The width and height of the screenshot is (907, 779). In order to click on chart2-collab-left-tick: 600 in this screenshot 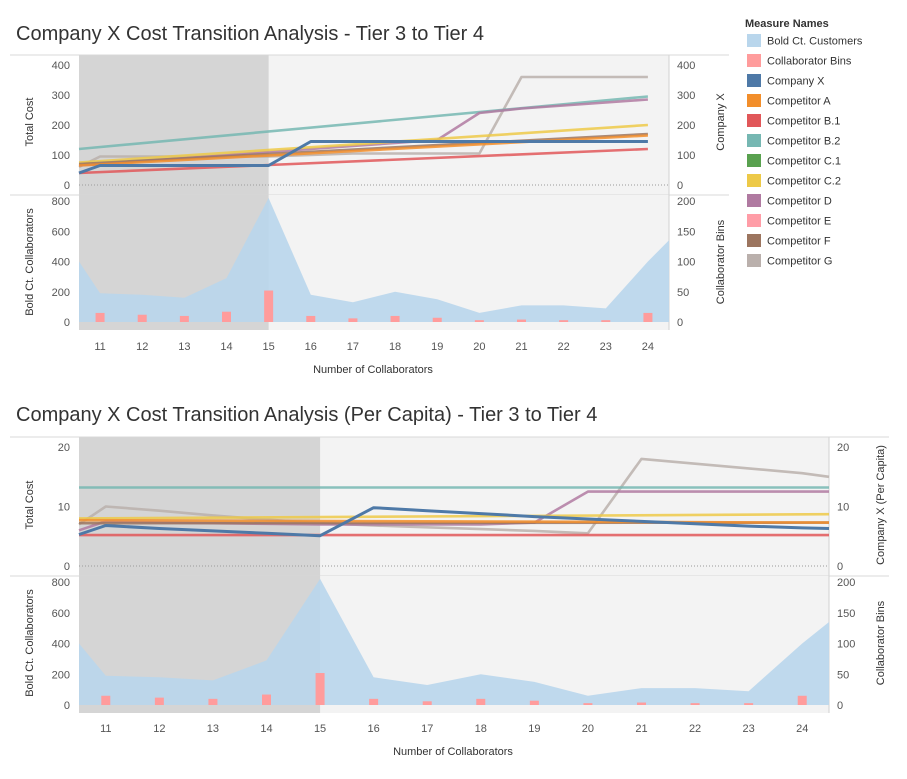, I will do `click(61, 614)`.